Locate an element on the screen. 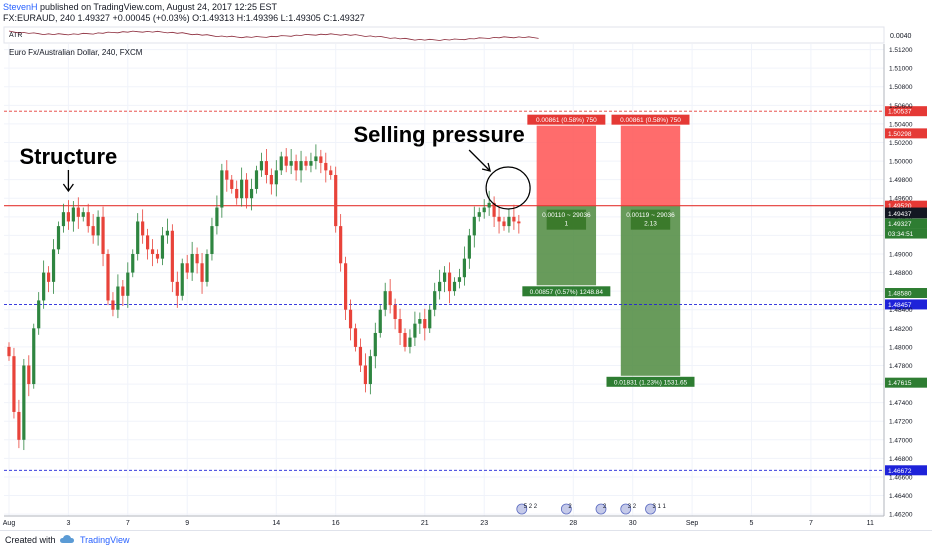  time-tick-label: 11 is located at coordinates (870, 523).